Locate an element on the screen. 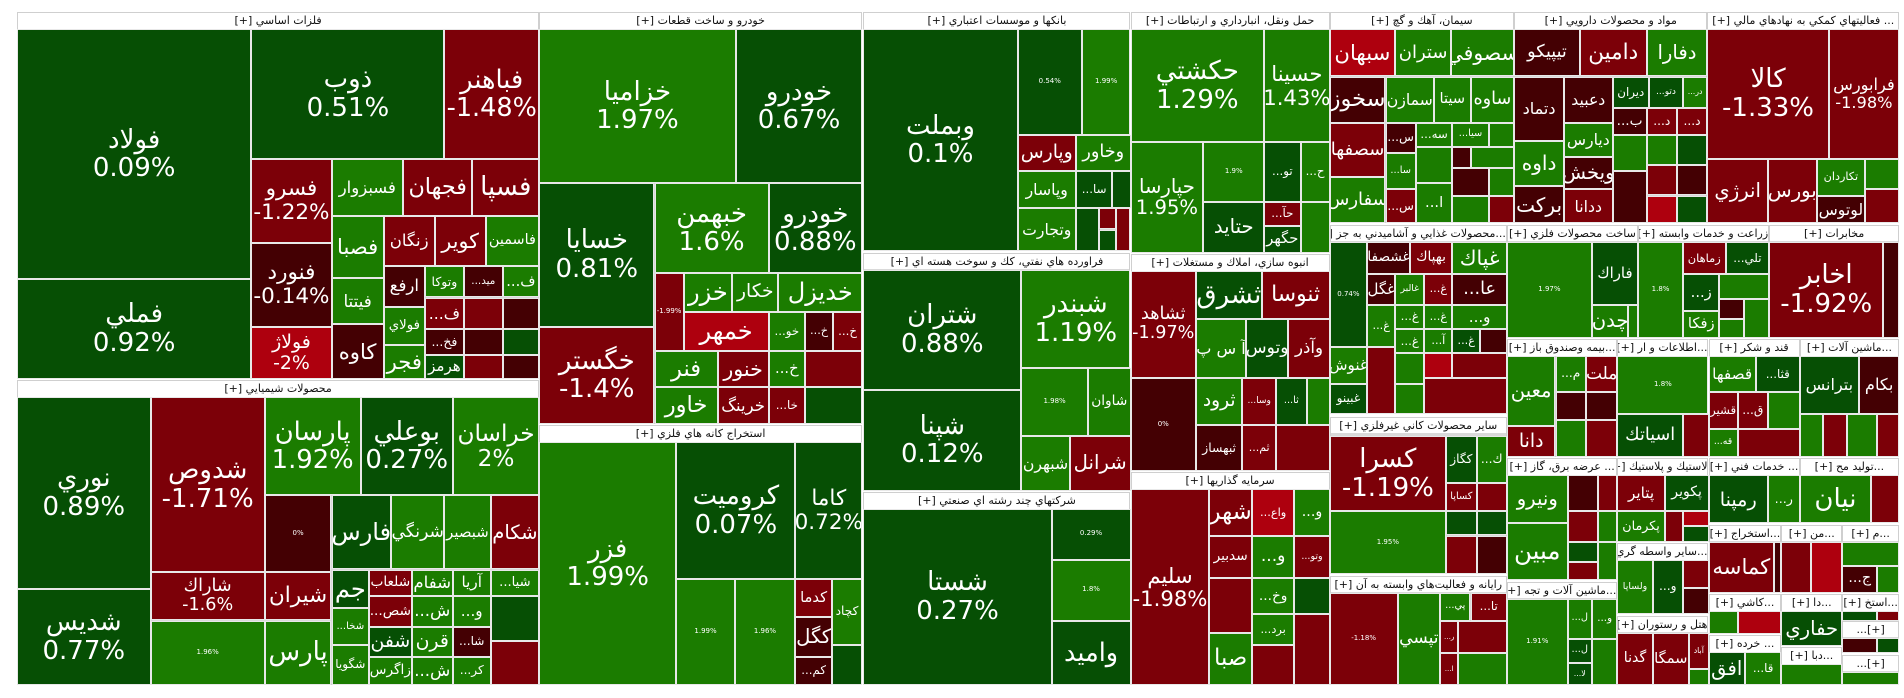 This screenshot has height=698, width=1904. stock-tile: صبا is located at coordinates (1230, 658).